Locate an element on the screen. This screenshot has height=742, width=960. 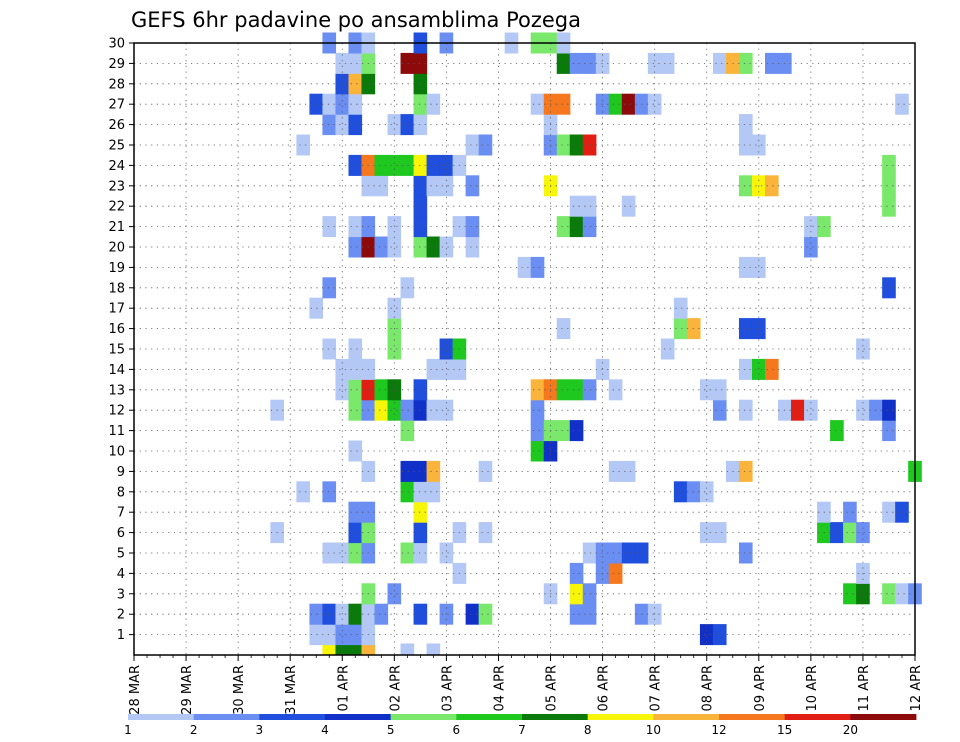
y-tick-label: 3 is located at coordinates (121, 594).